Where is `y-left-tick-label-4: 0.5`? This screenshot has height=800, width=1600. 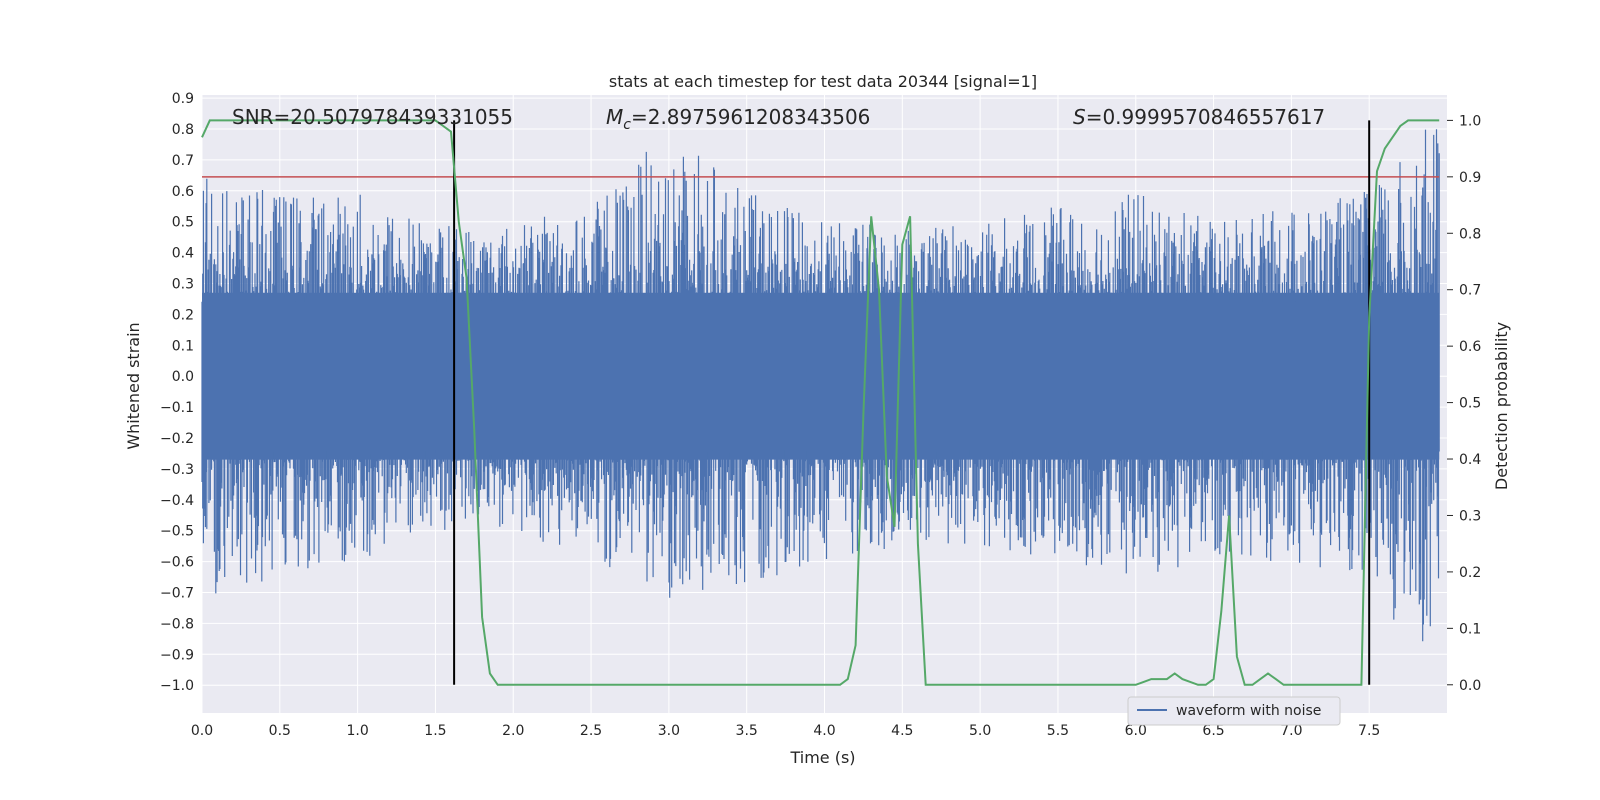
y-left-tick-label-4: 0.5 is located at coordinates (183, 223).